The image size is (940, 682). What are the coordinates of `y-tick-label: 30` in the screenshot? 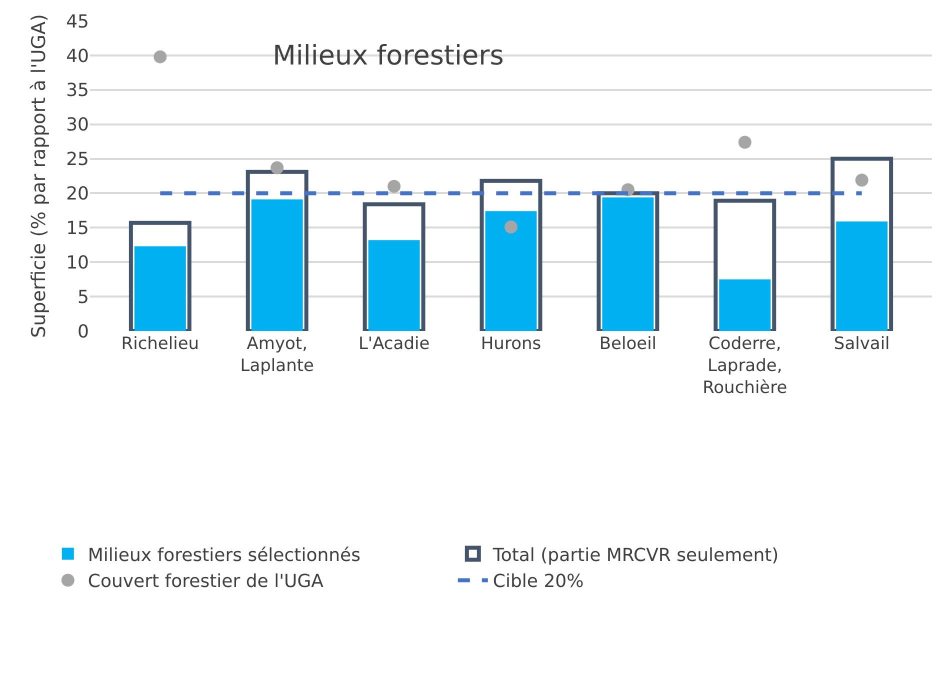 It's located at (77, 125).